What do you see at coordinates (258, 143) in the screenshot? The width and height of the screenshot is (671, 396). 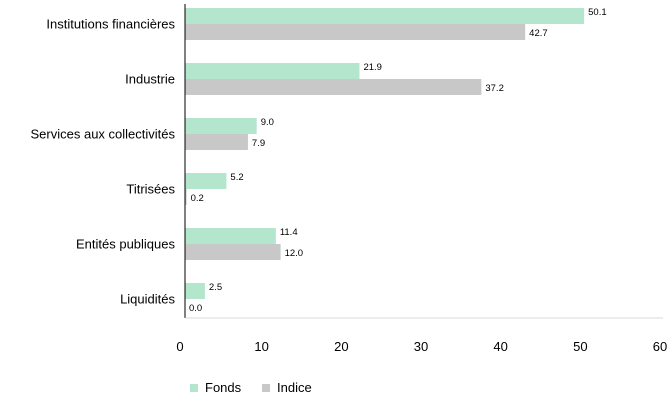 I see `data-label-indice: 7.9` at bounding box center [258, 143].